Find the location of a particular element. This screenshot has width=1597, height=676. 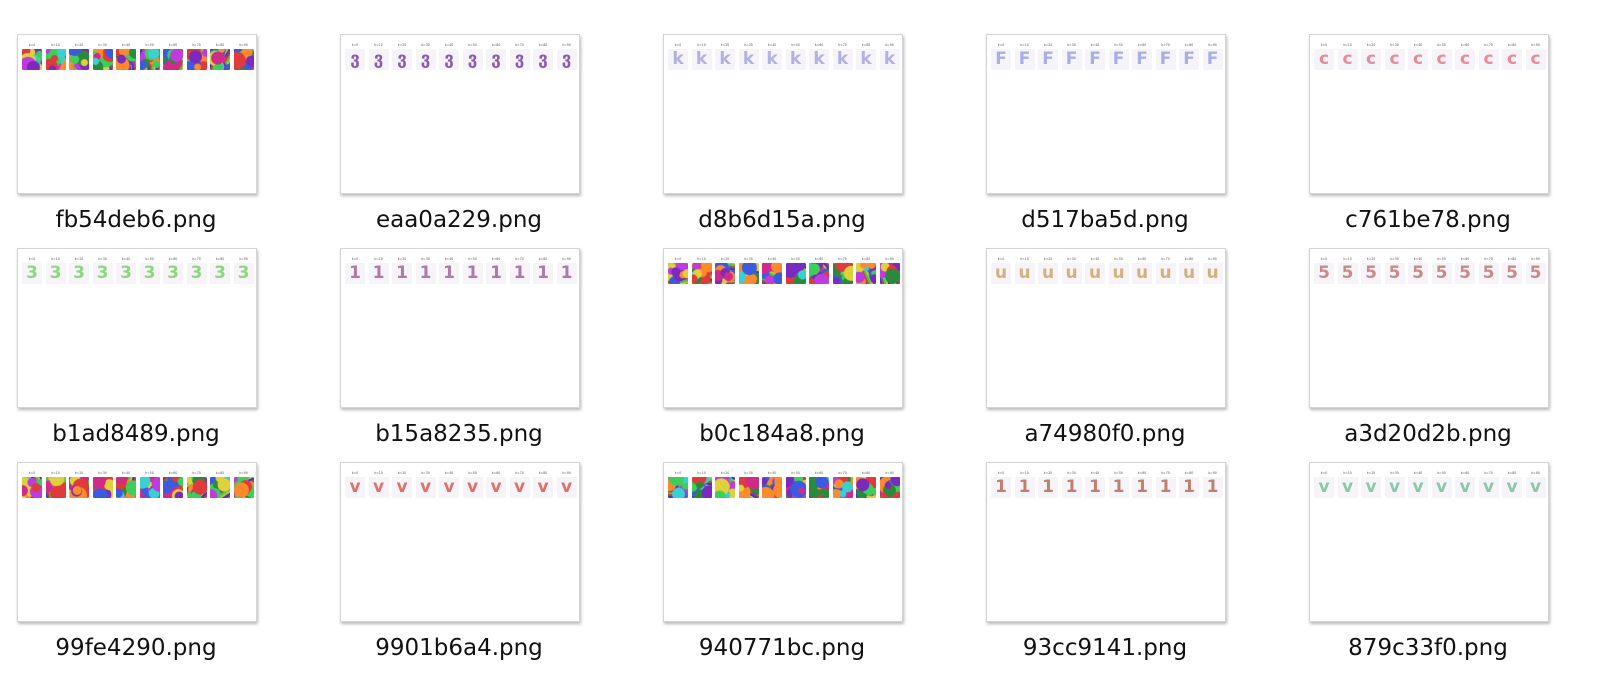

file-name: d8b6d15a.png is located at coordinates (782, 220).